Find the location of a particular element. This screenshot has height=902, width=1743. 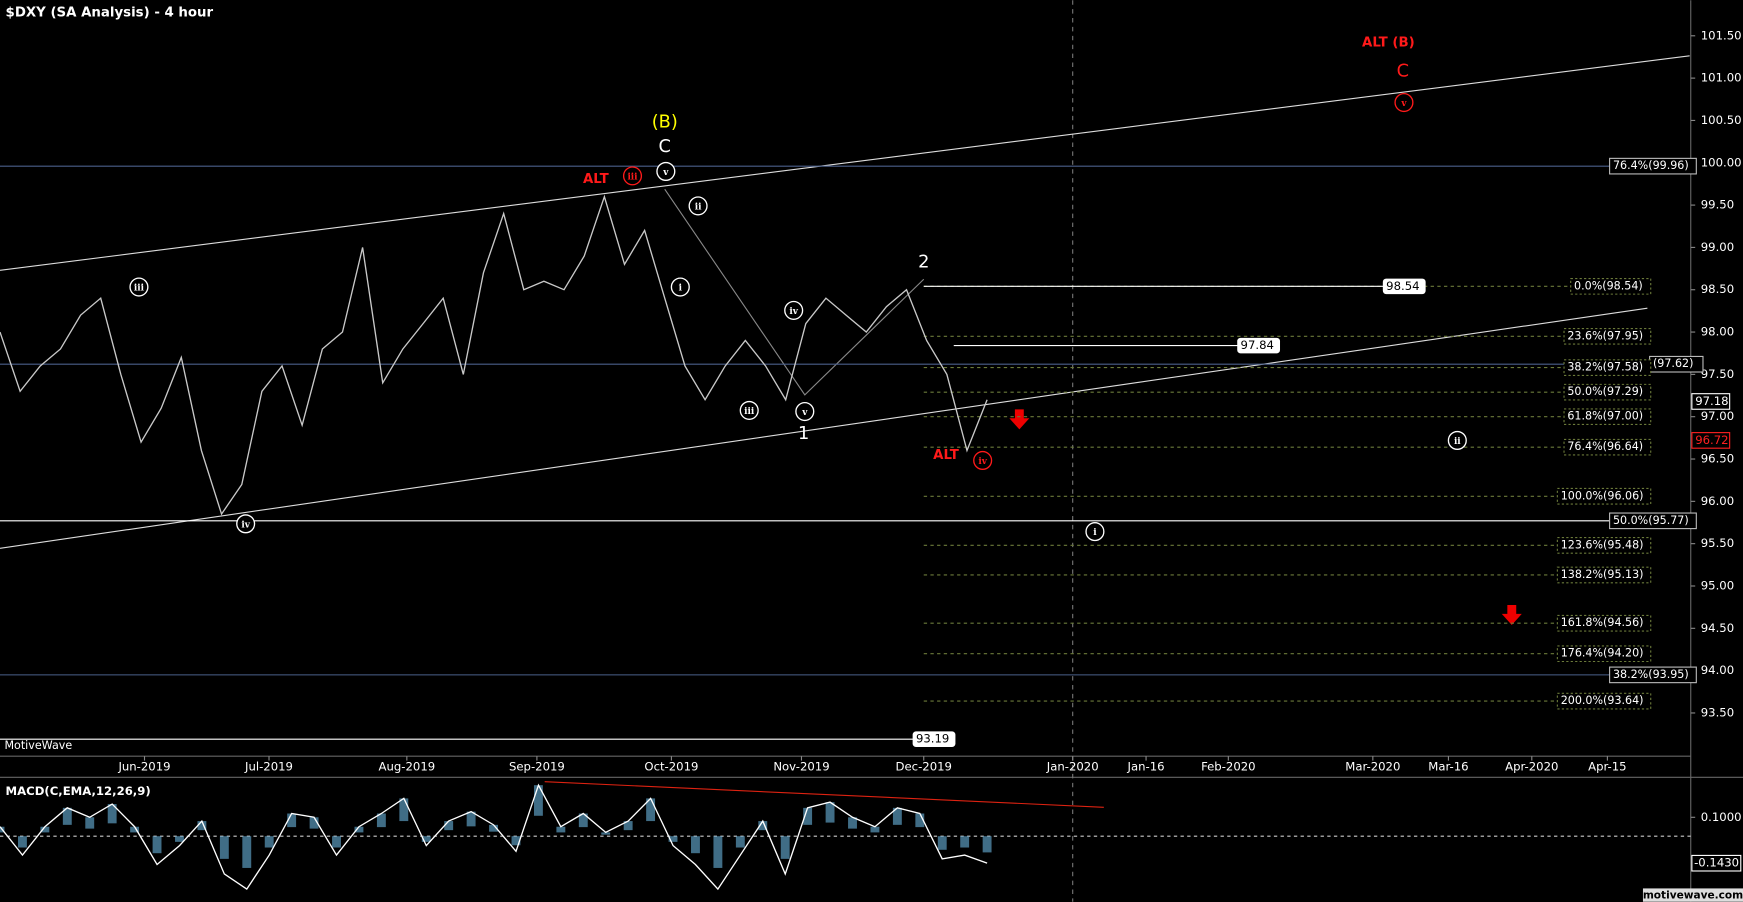

y-tick-label: 95.00 is located at coordinates (1717, 585).